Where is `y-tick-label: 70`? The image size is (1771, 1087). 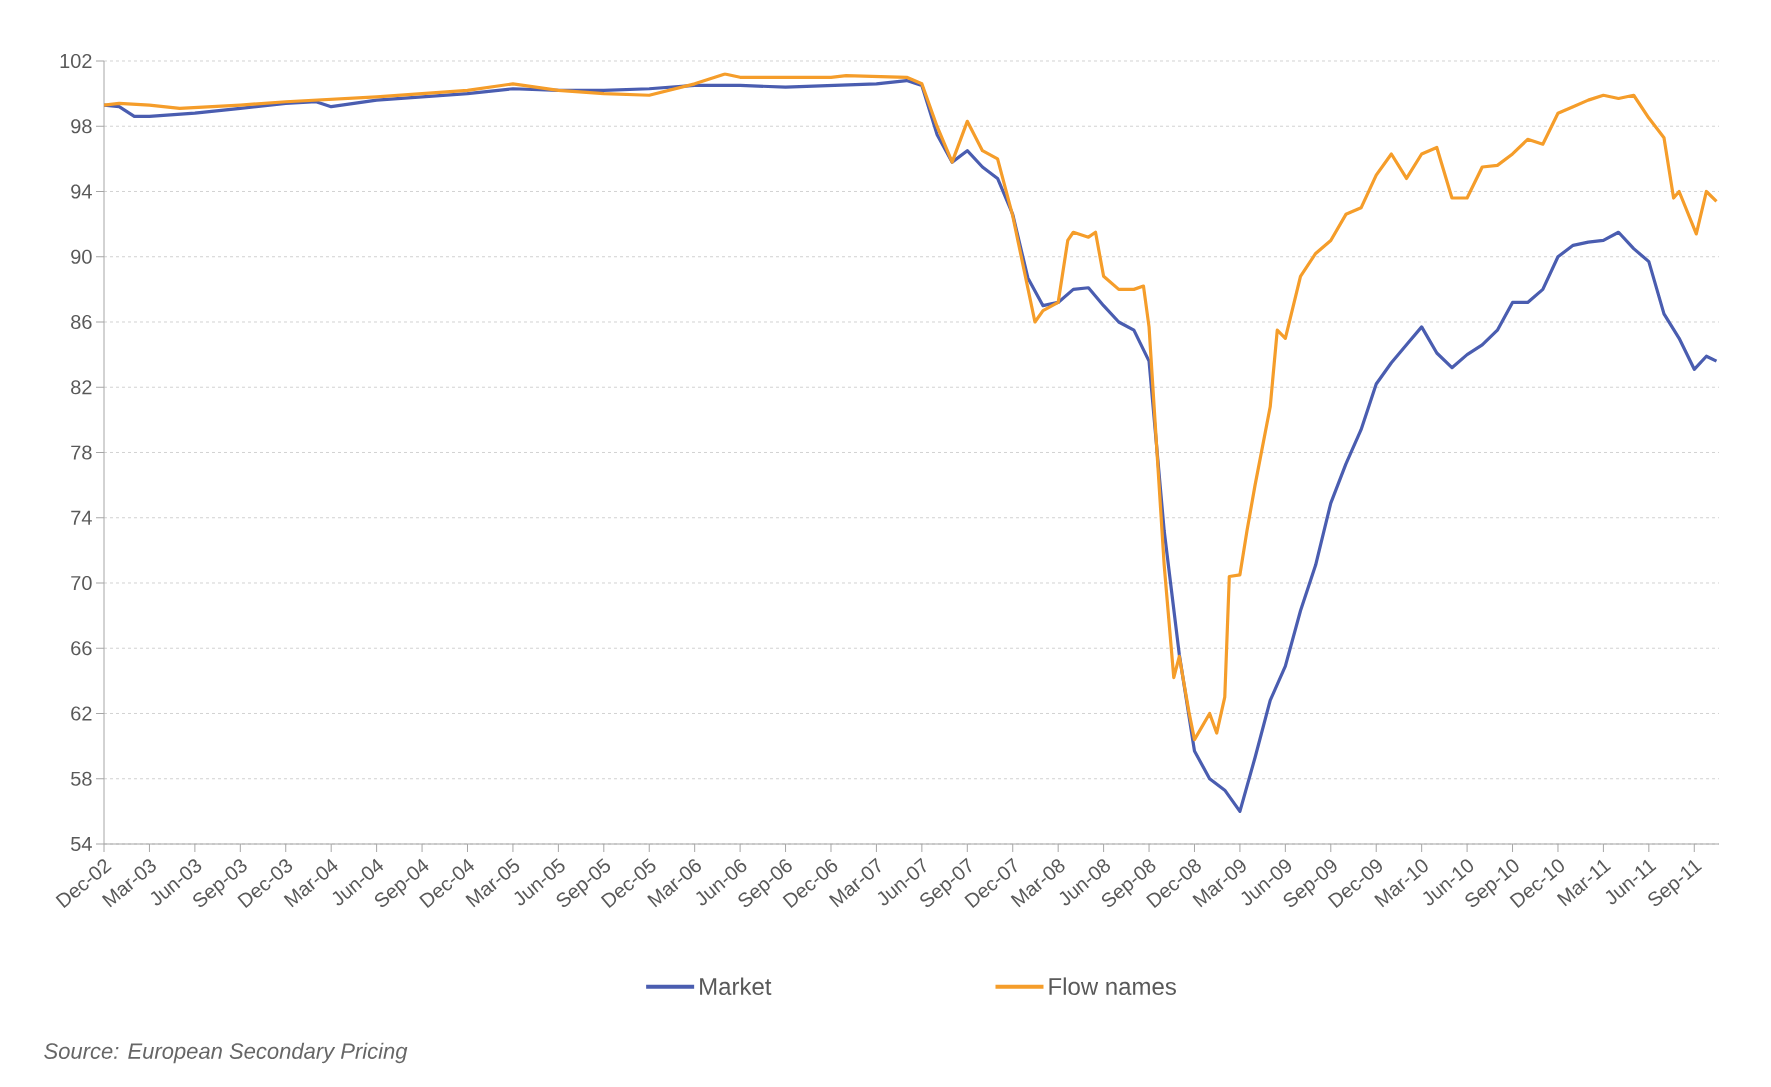 y-tick-label: 70 is located at coordinates (81, 583).